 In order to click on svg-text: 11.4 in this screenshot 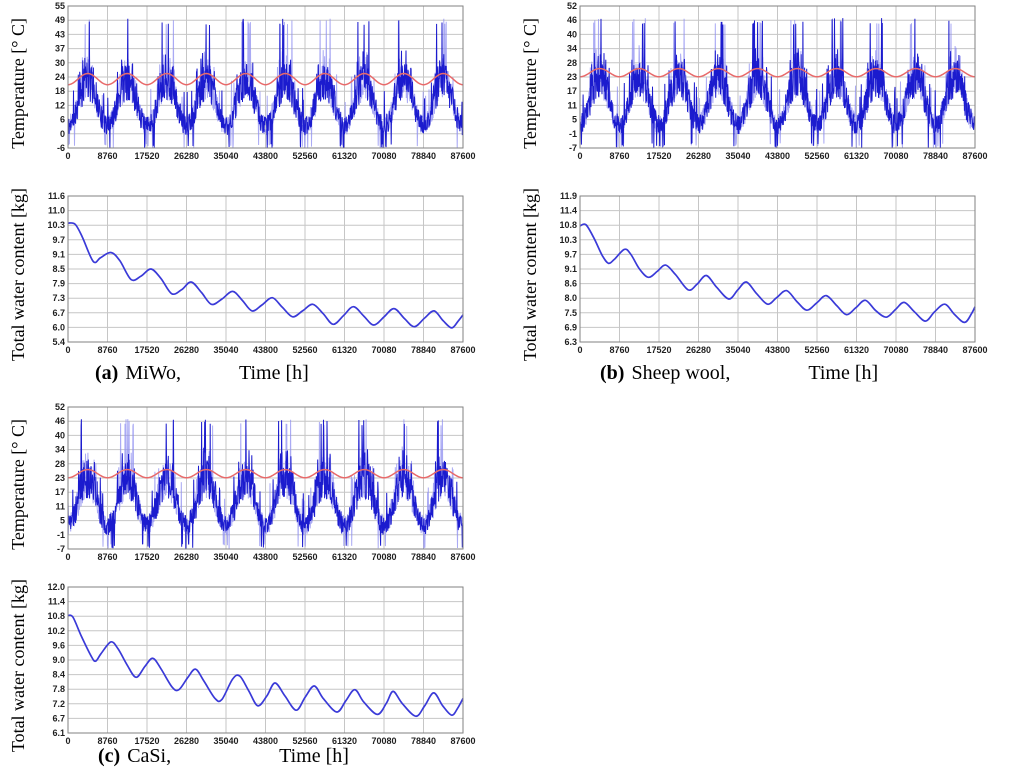, I will do `click(56, 602)`.